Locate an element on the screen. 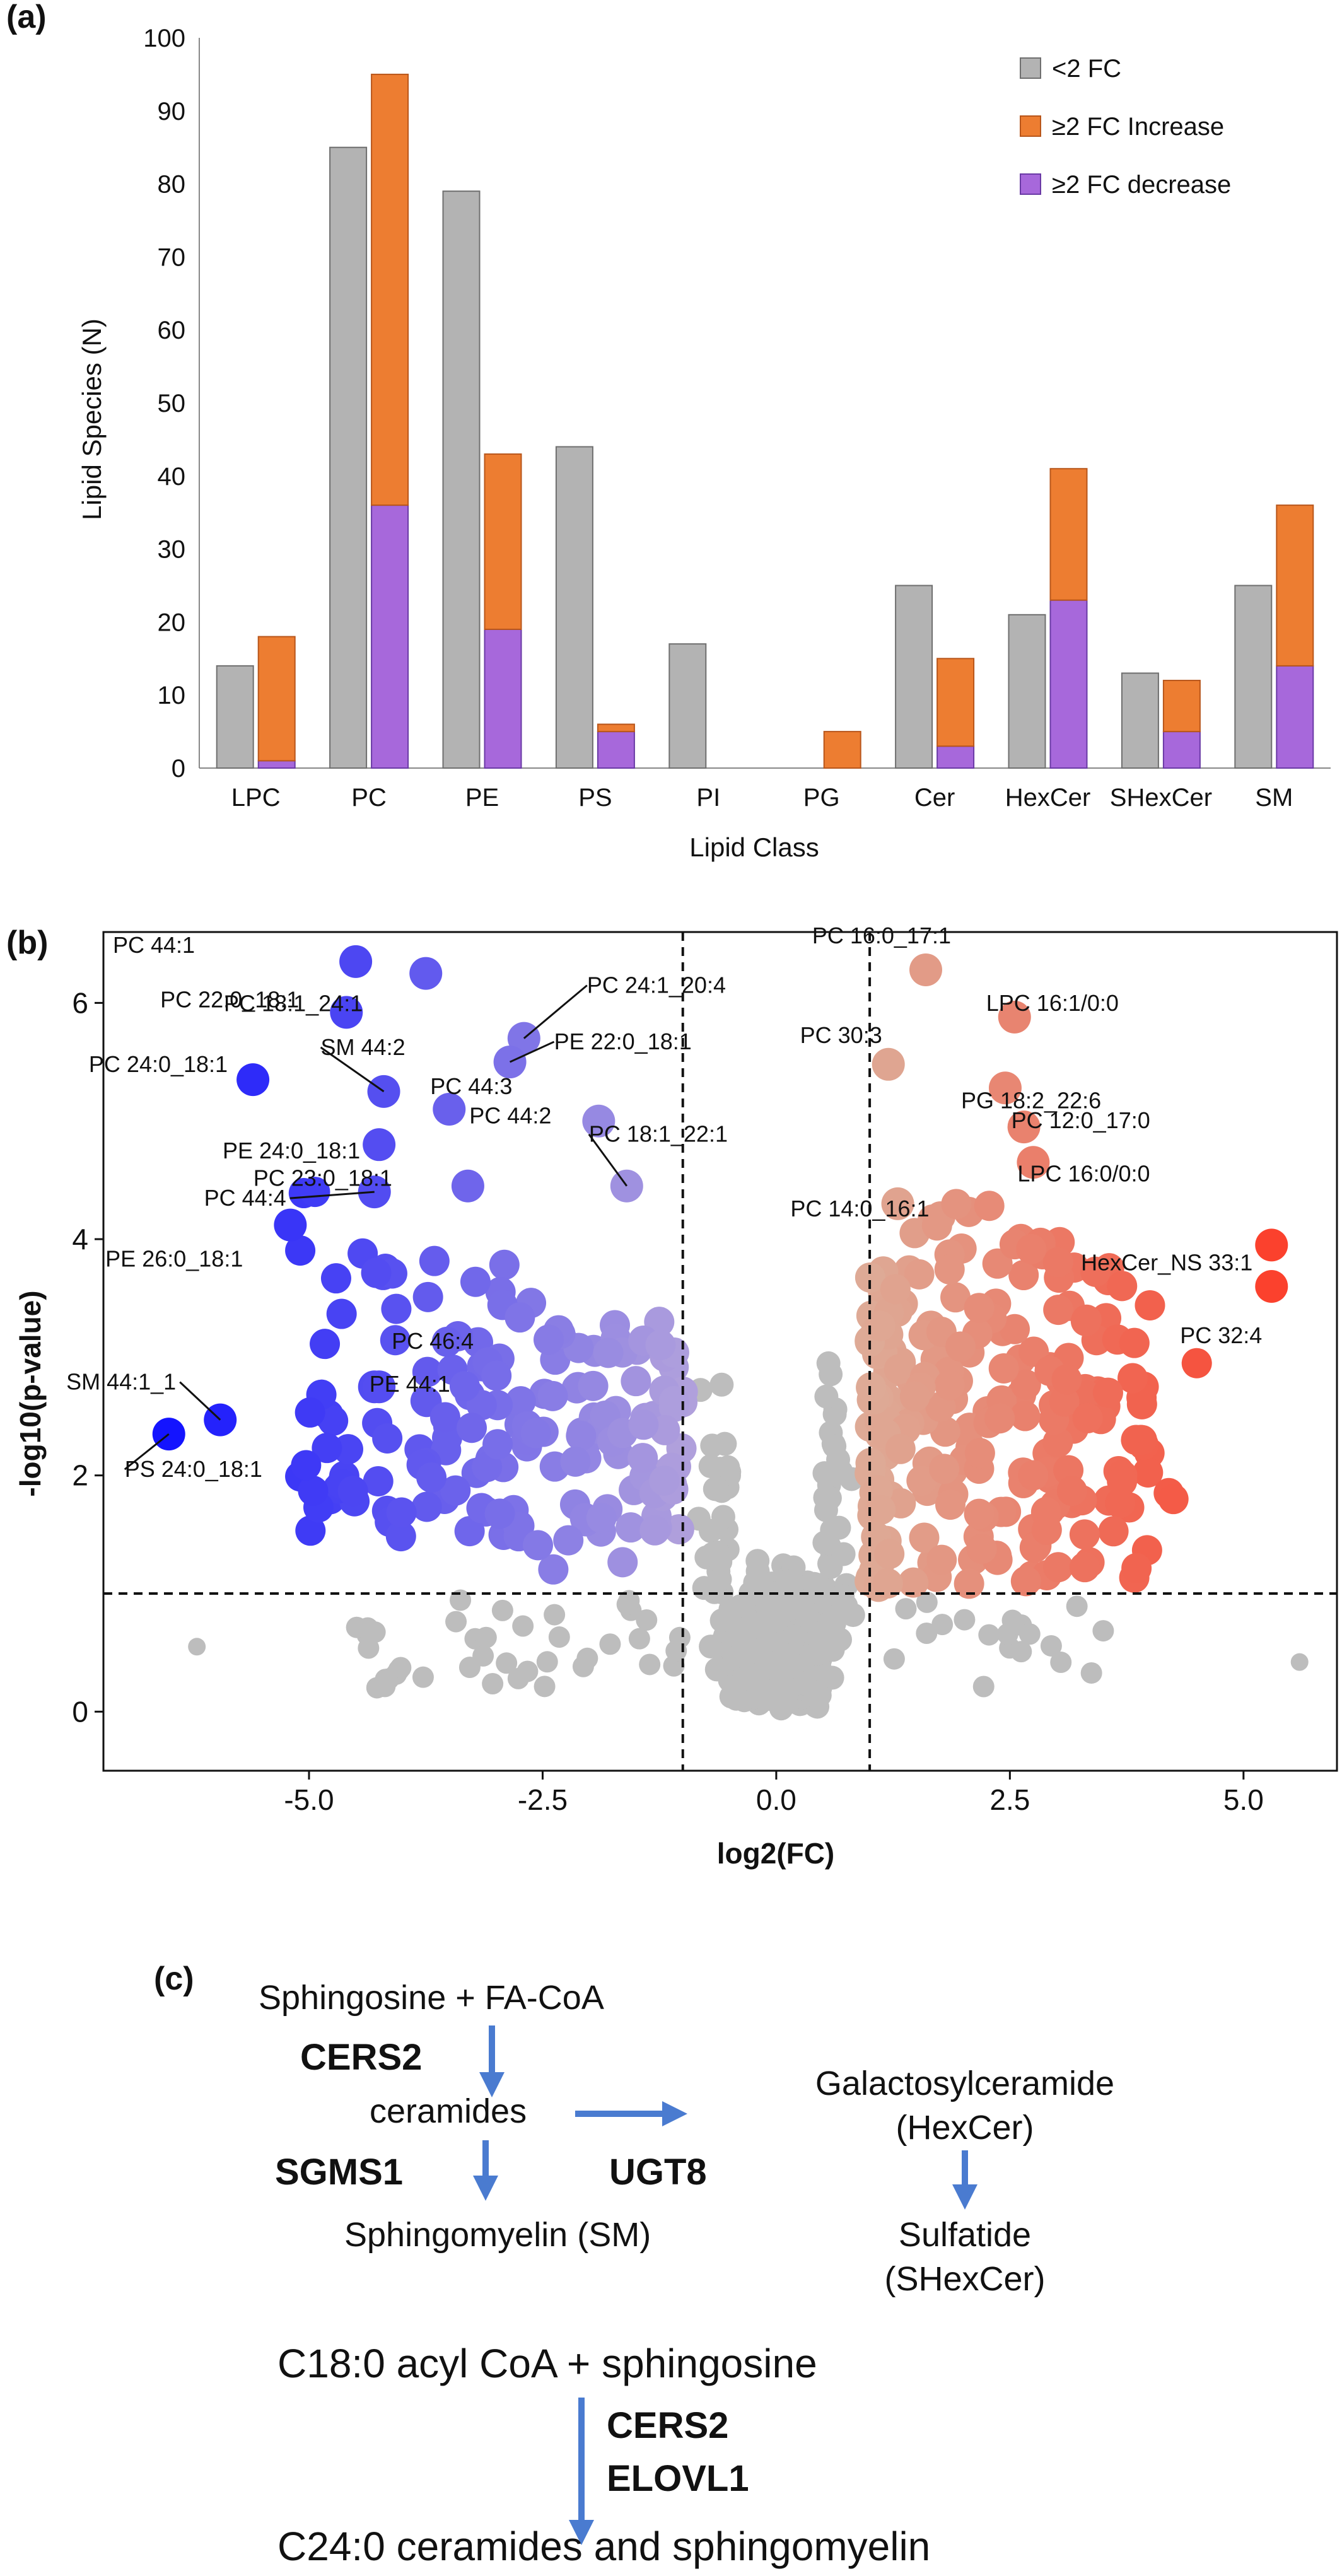 The width and height of the screenshot is (1342, 2576). volcano-x-axis-title: log2(FC) is located at coordinates (776, 1854).